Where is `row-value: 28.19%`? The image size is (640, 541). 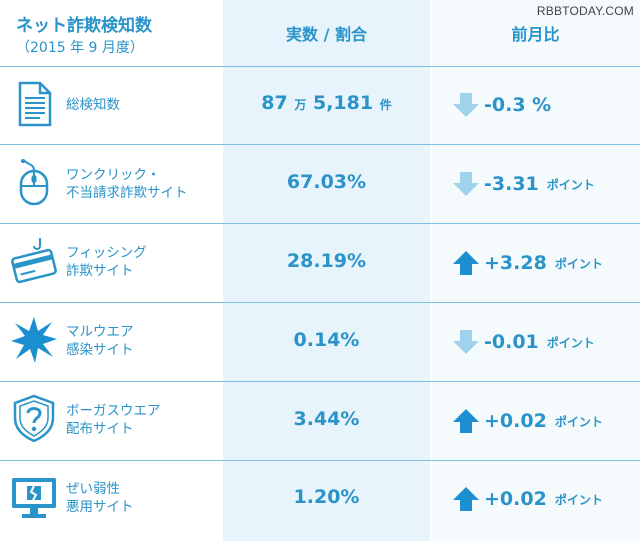 row-value: 28.19% is located at coordinates (326, 261).